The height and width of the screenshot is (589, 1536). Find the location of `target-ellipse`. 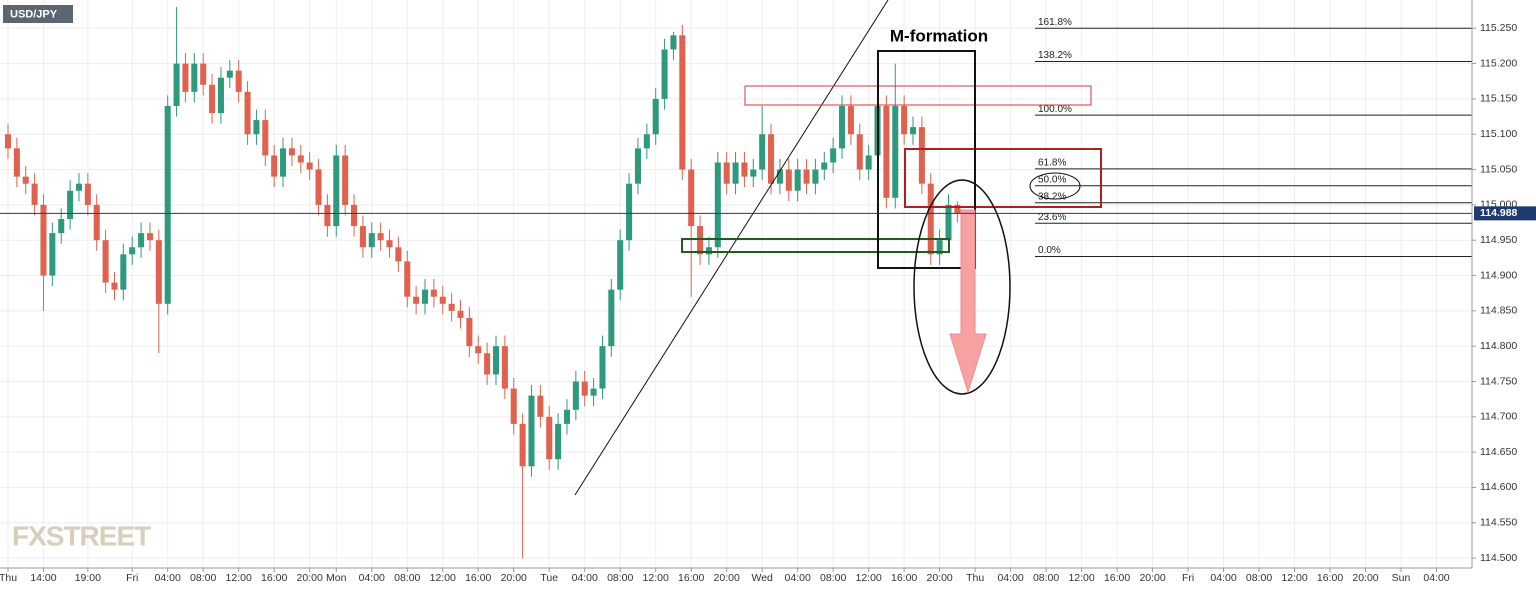

target-ellipse is located at coordinates (962, 287).